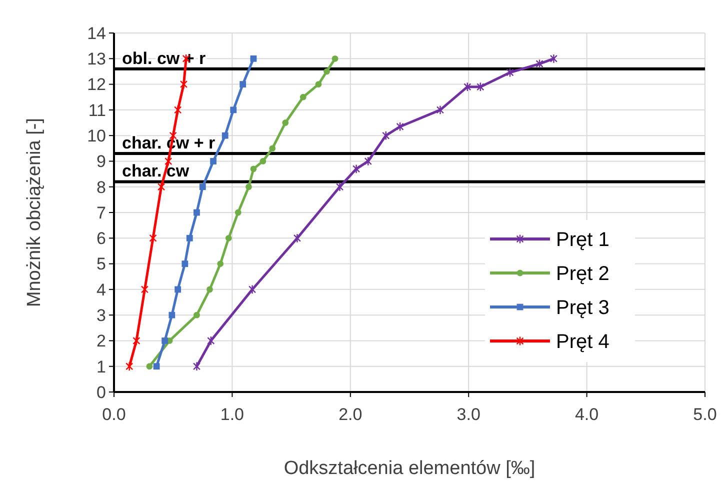  What do you see at coordinates (101, 341) in the screenshot?
I see `y-tick-label: 2` at bounding box center [101, 341].